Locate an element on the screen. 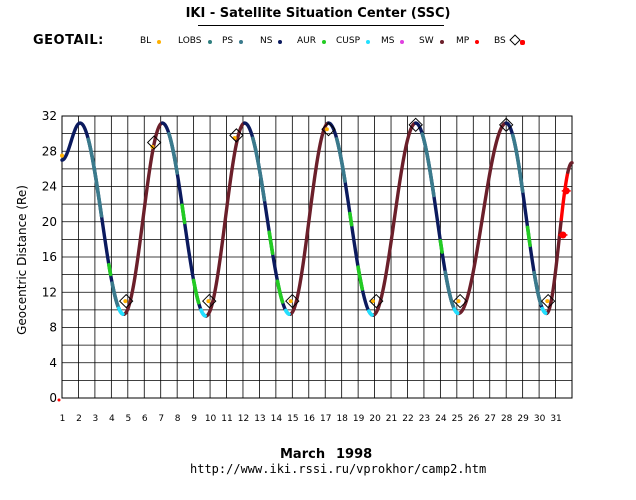 The width and height of the screenshot is (636, 500). legend-swatch-ns is located at coordinates (280, 41).